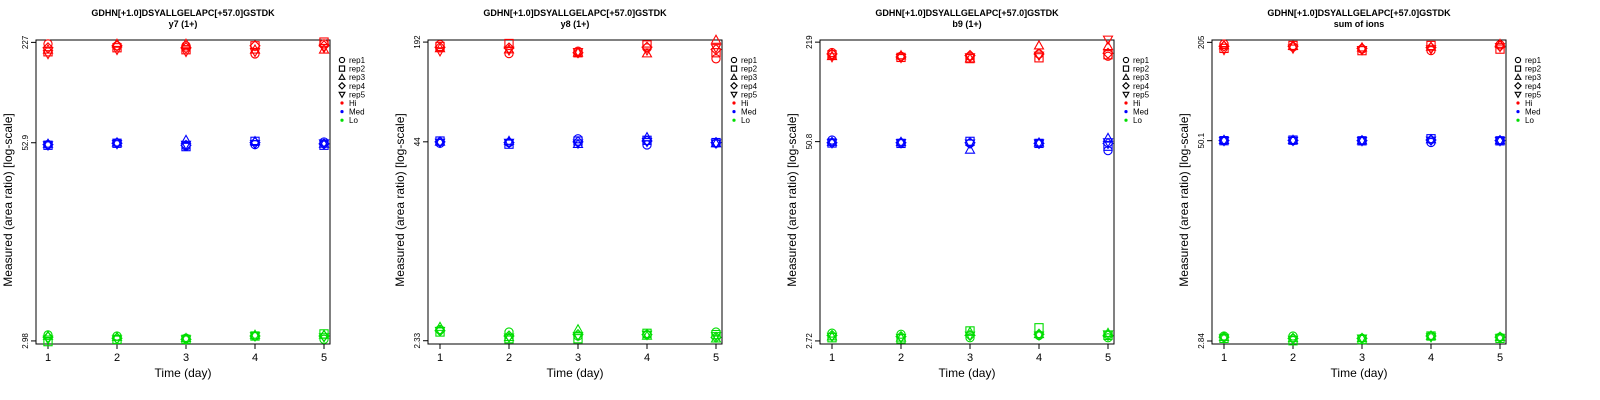 This screenshot has height=400, width=1600. What do you see at coordinates (809, 141) in the screenshot?
I see `y-tick-label: 50.8` at bounding box center [809, 141].